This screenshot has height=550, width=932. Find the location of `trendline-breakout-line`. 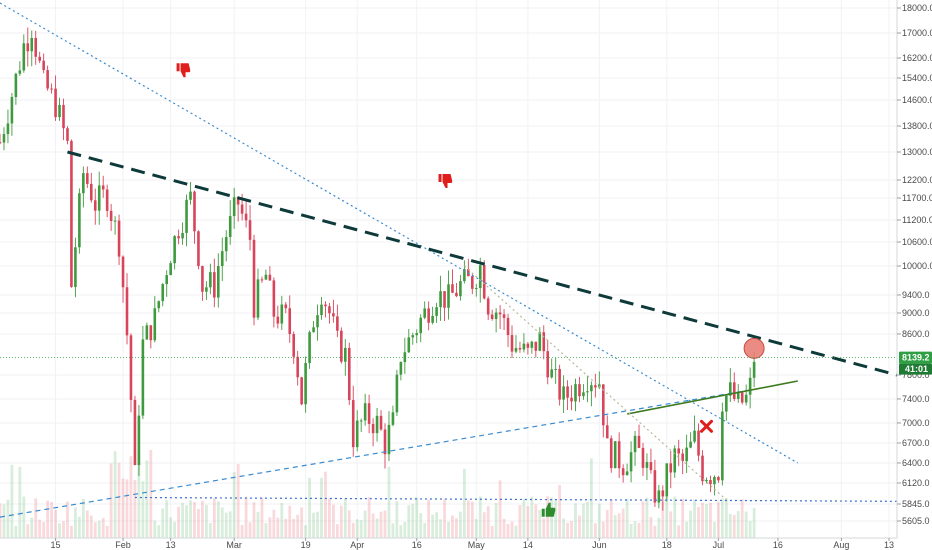

trendline-breakout-line is located at coordinates (712, 397).